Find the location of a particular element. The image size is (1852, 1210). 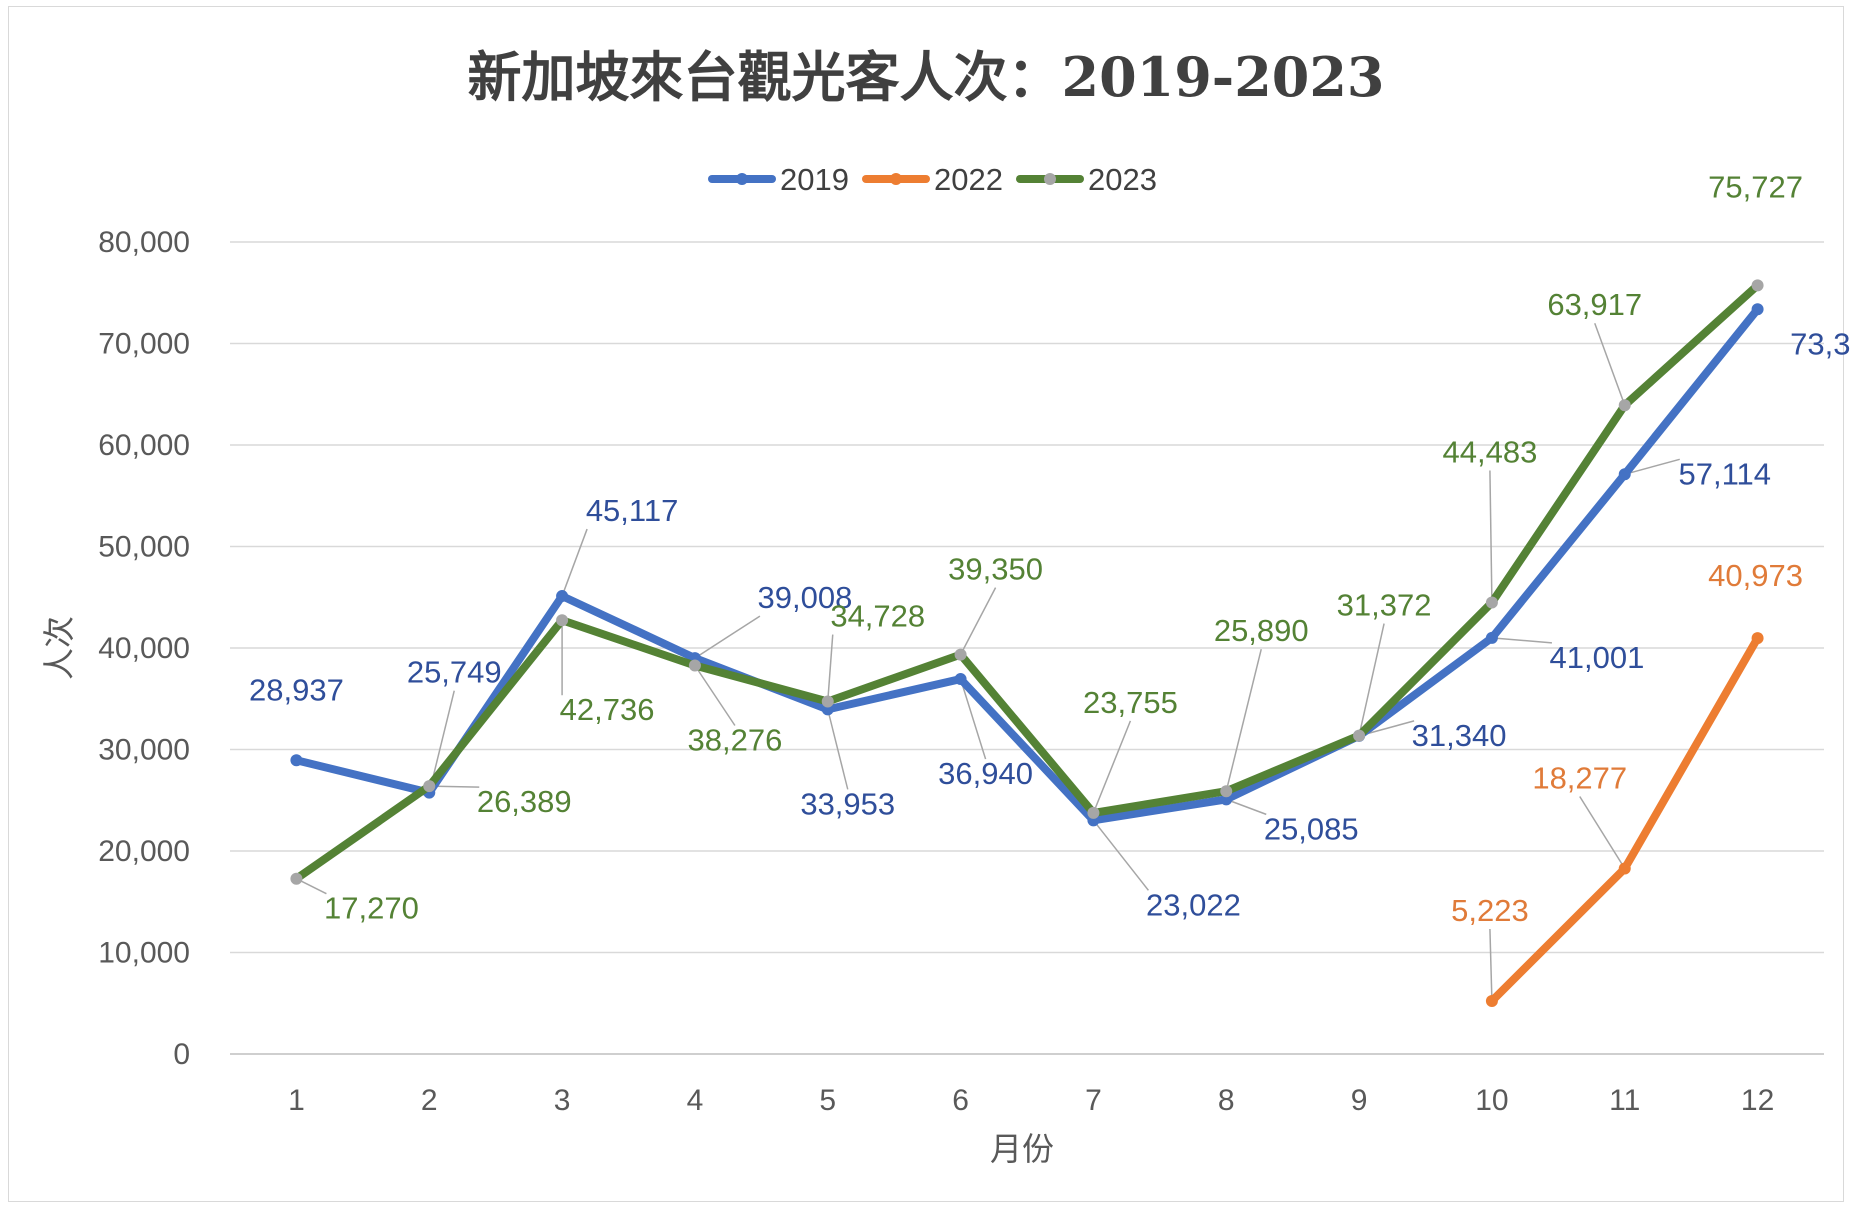

data-label-2019: 28,937 is located at coordinates (296, 689).